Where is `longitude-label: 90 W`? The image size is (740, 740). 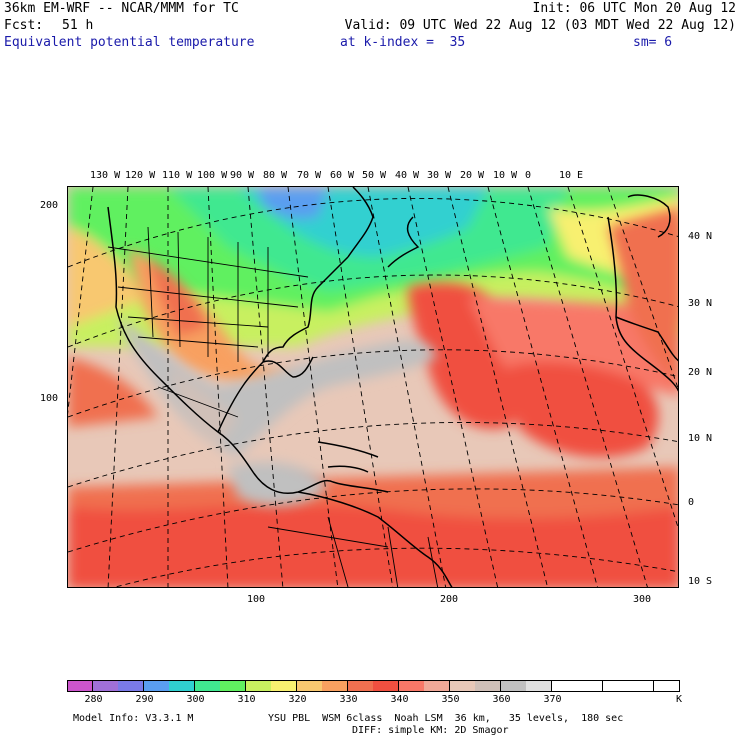
longitude-label: 90 W is located at coordinates (242, 175).